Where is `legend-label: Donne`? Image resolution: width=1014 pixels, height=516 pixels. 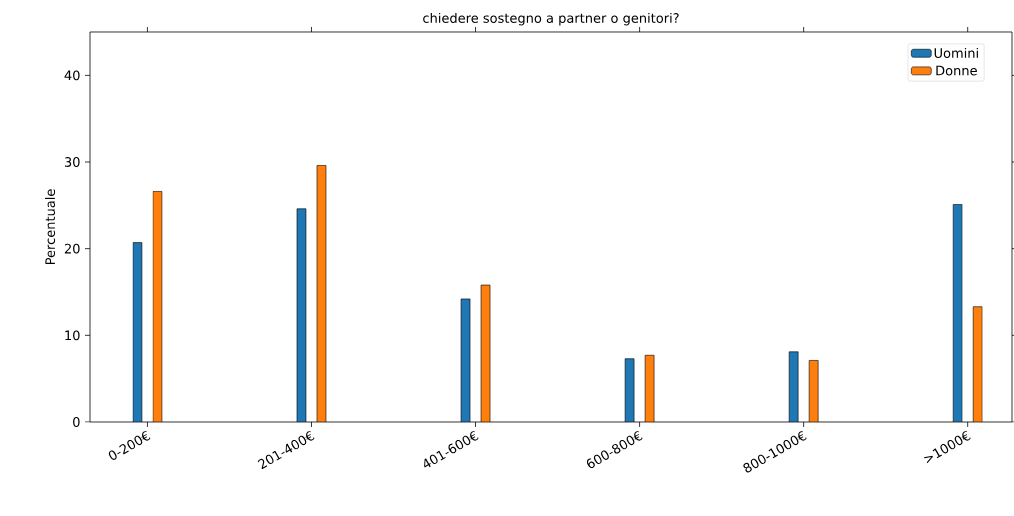
legend-label: Donne is located at coordinates (956, 70).